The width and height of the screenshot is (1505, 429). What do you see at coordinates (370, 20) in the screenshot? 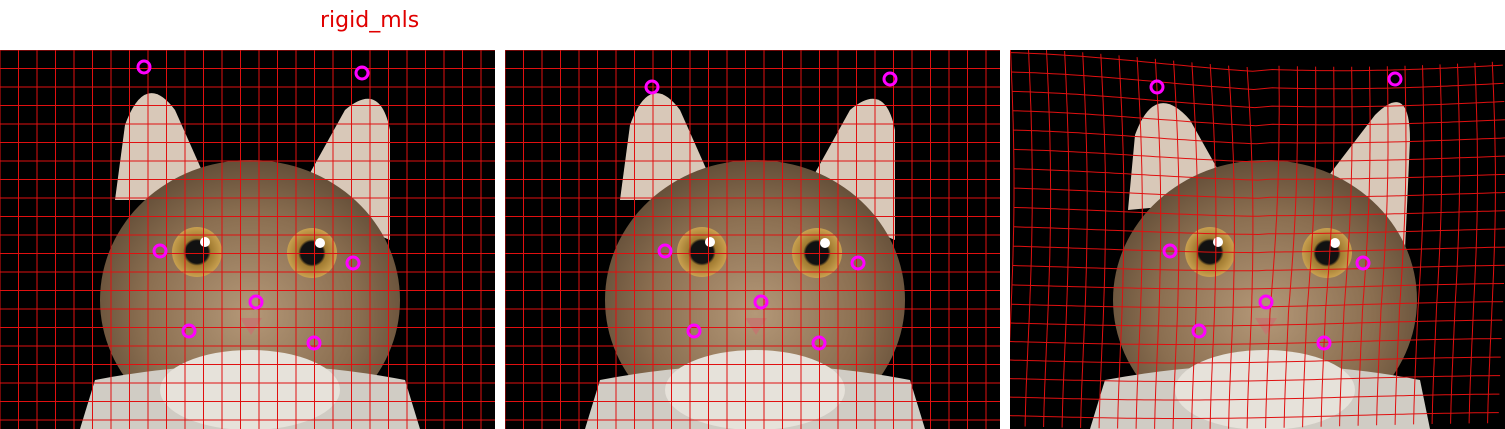
I see `method-title: rigid_mls` at bounding box center [370, 20].